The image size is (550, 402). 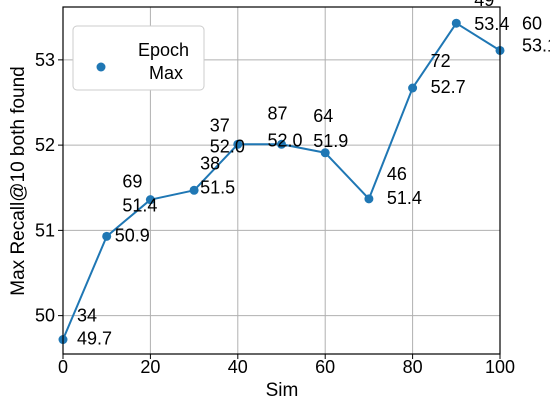 What do you see at coordinates (278, 113) in the screenshot?
I see `annotation-epoch: 87` at bounding box center [278, 113].